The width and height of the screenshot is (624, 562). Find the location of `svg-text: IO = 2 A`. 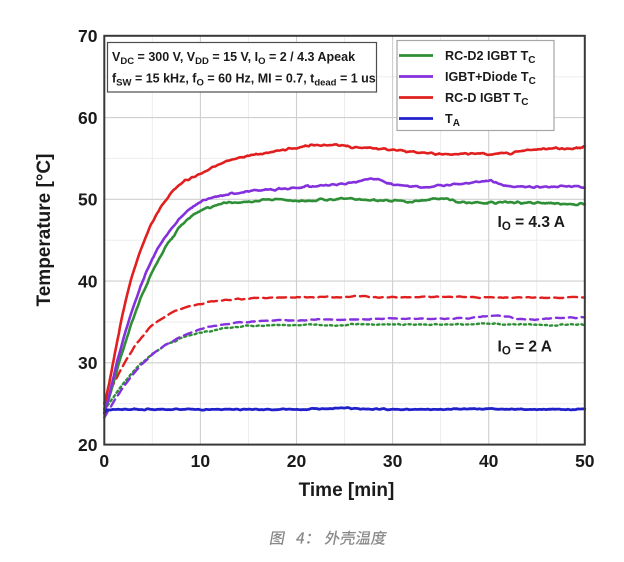

svg-text: IO = 2 A is located at coordinates (525, 348).